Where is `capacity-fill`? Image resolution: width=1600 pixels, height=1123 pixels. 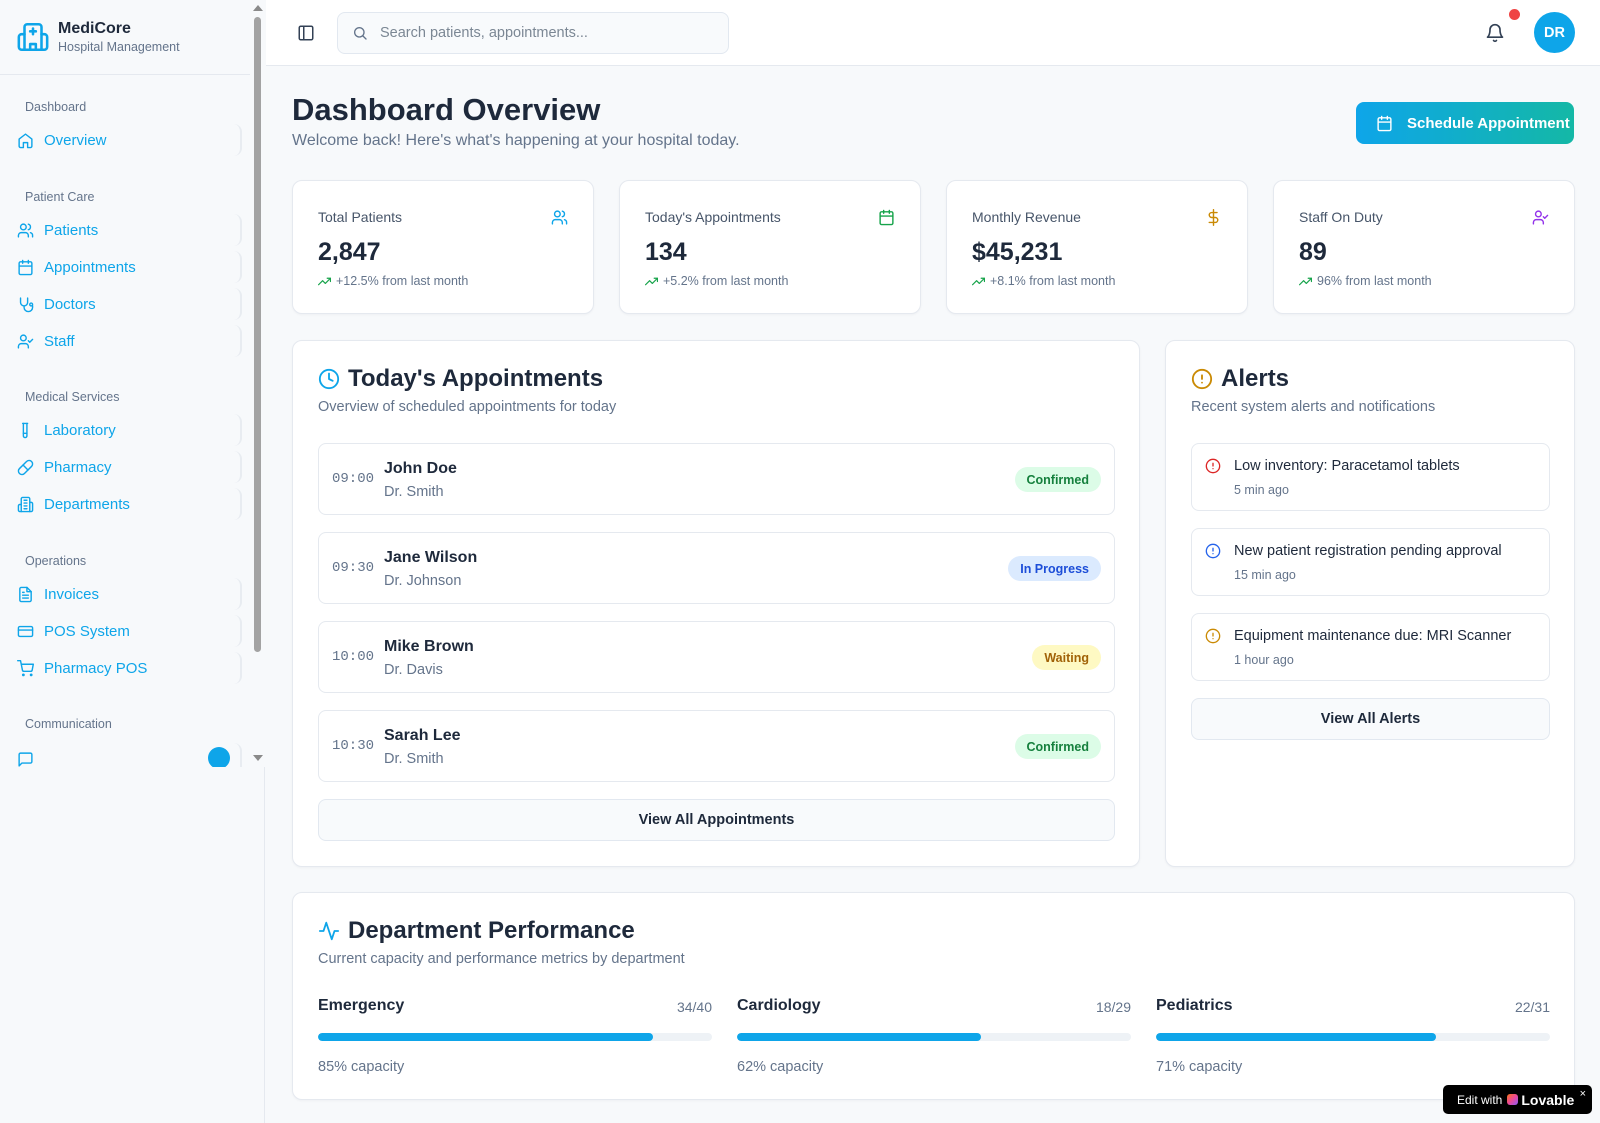
capacity-fill is located at coordinates (1296, 1037).